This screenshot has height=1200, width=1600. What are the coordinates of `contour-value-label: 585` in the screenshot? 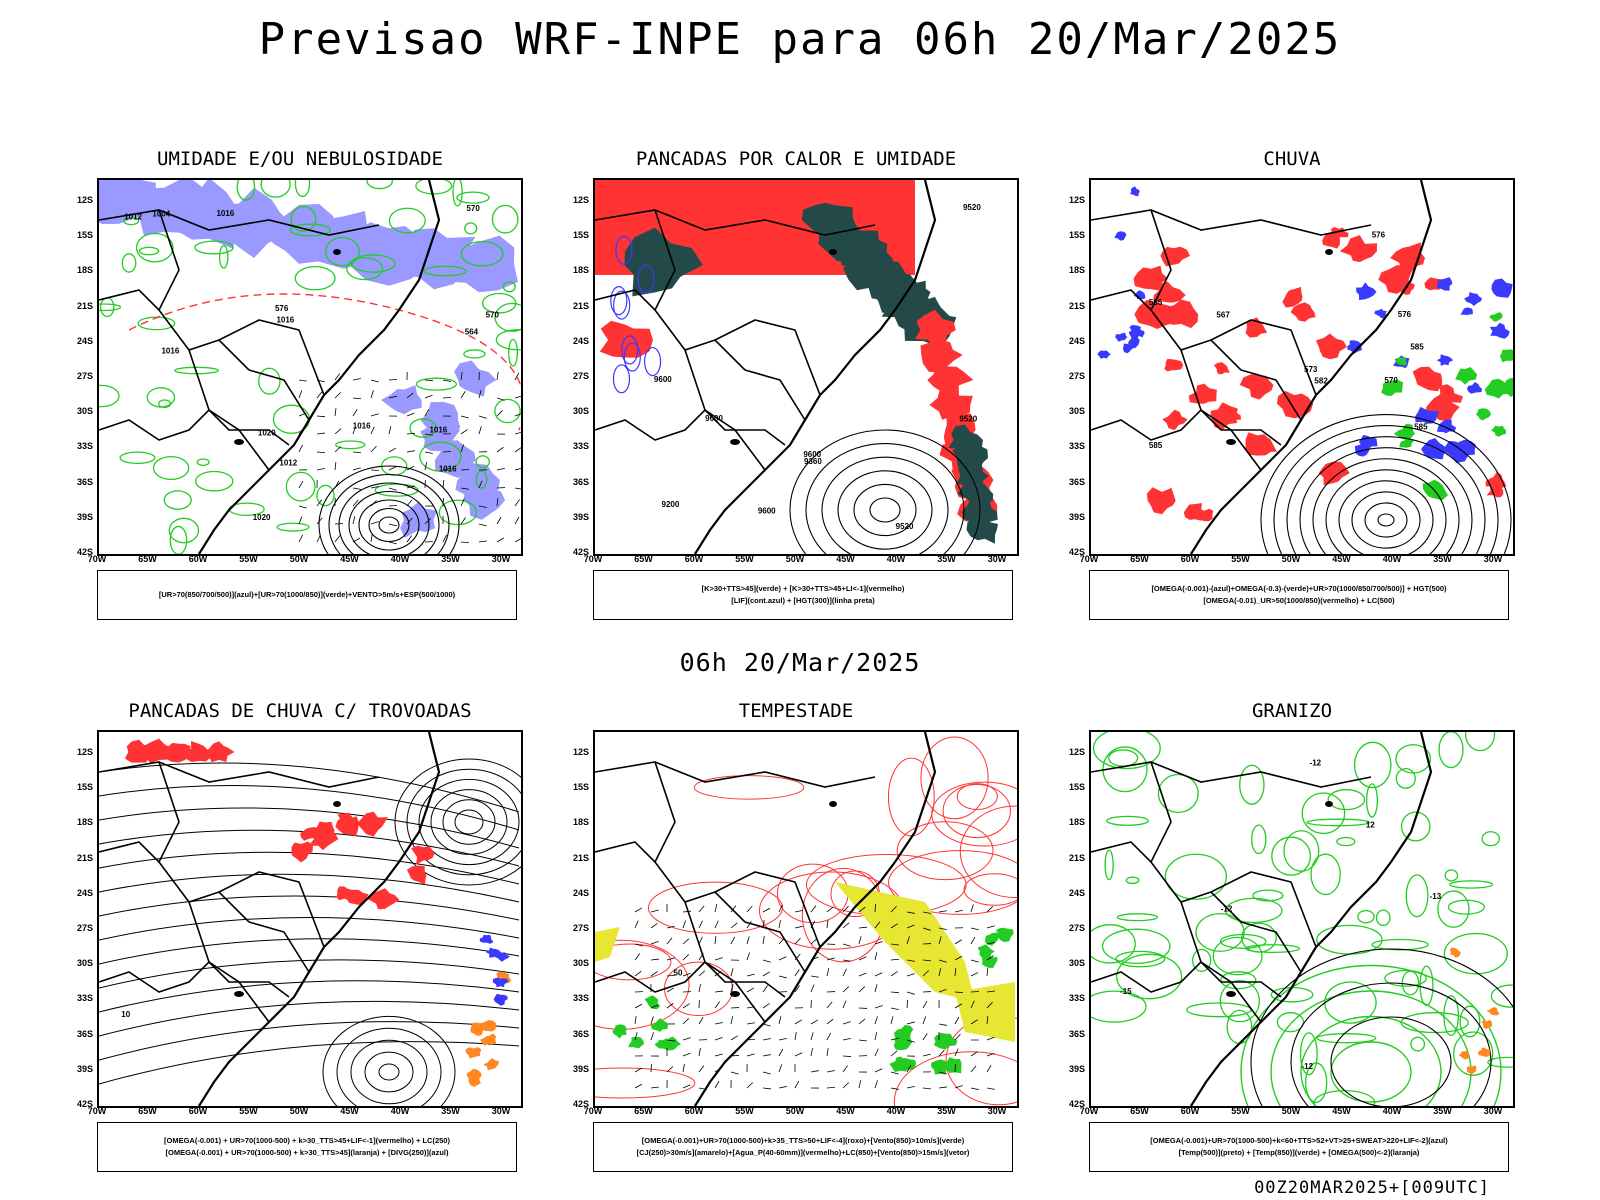 It's located at (1417, 346).